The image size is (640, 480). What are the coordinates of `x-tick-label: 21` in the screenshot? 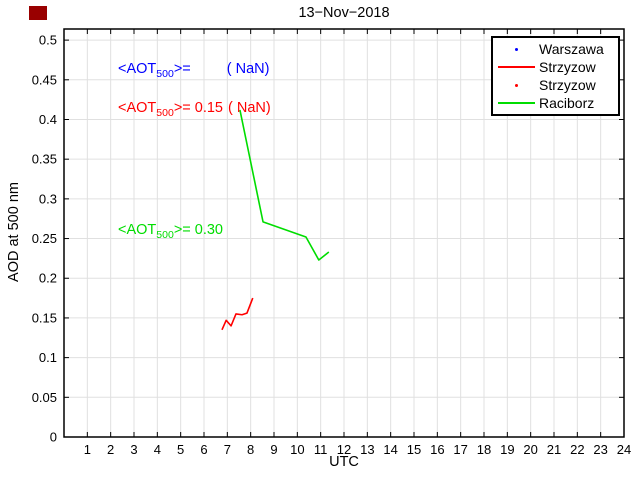 It's located at (554, 449).